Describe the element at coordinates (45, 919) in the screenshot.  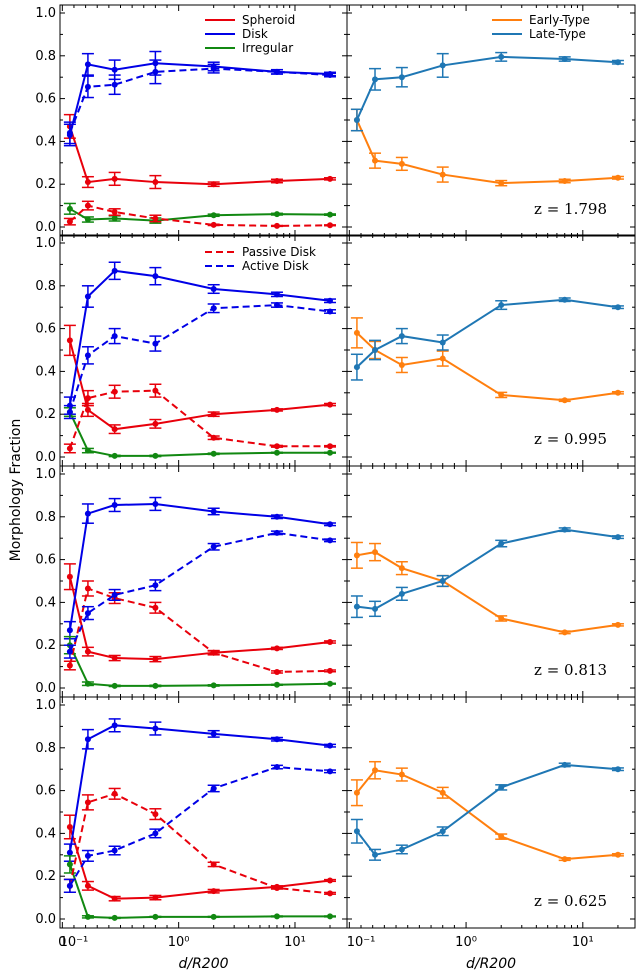
I see `y-tick-label: 0.0` at that location.